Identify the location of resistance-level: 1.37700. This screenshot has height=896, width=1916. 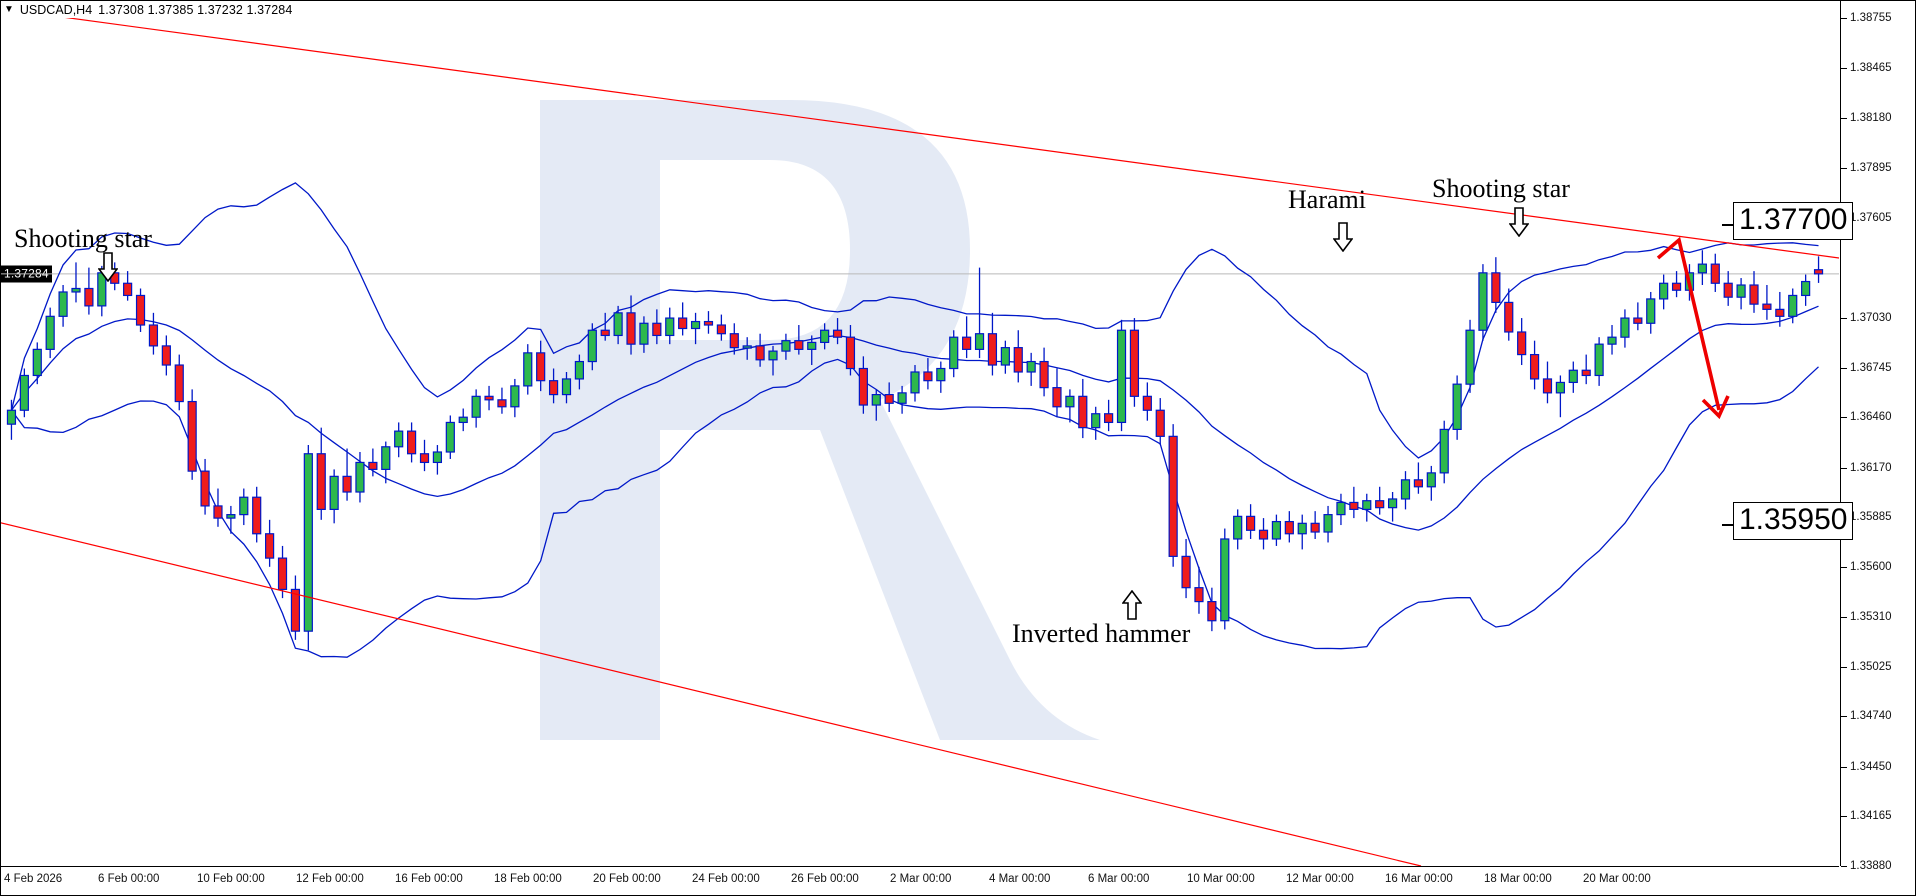
(1793, 221).